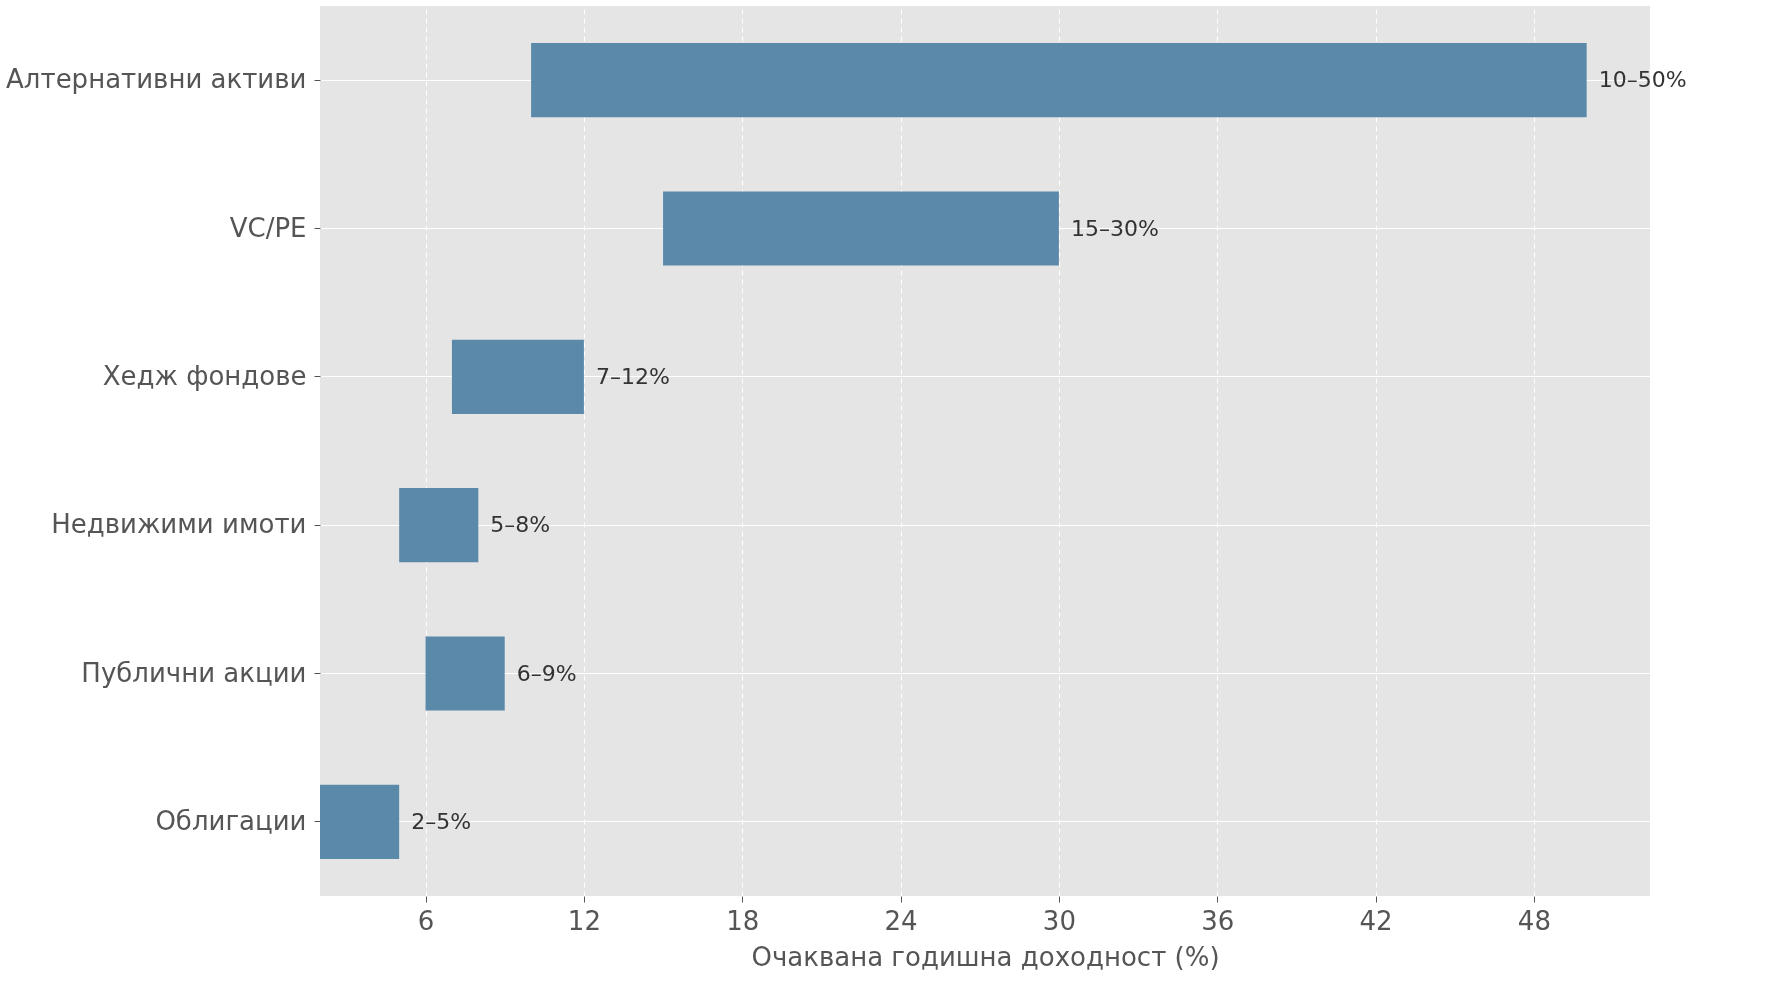 The height and width of the screenshot is (990, 1777). I want to click on x-tick-label: 6, so click(426, 920).